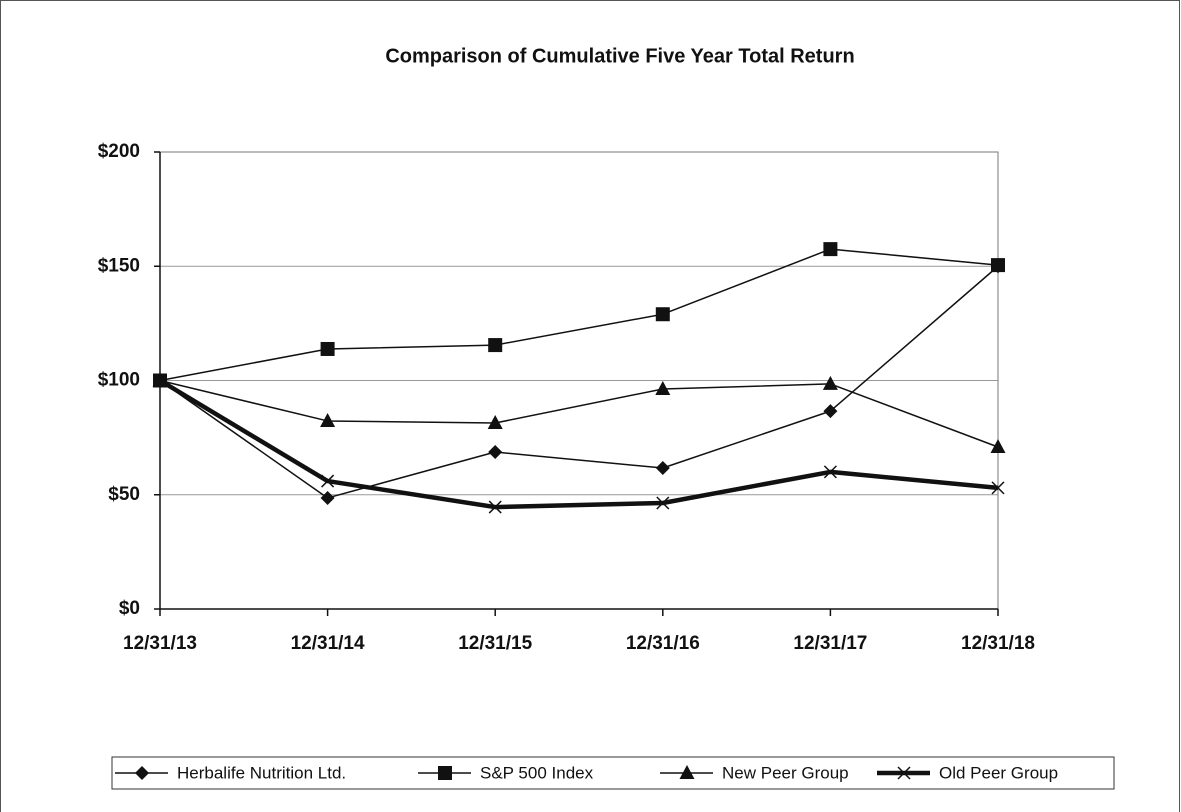 This screenshot has height=812, width=1181. Describe the element at coordinates (495, 643) in the screenshot. I see `x-tick-label: 12/31/15` at that location.